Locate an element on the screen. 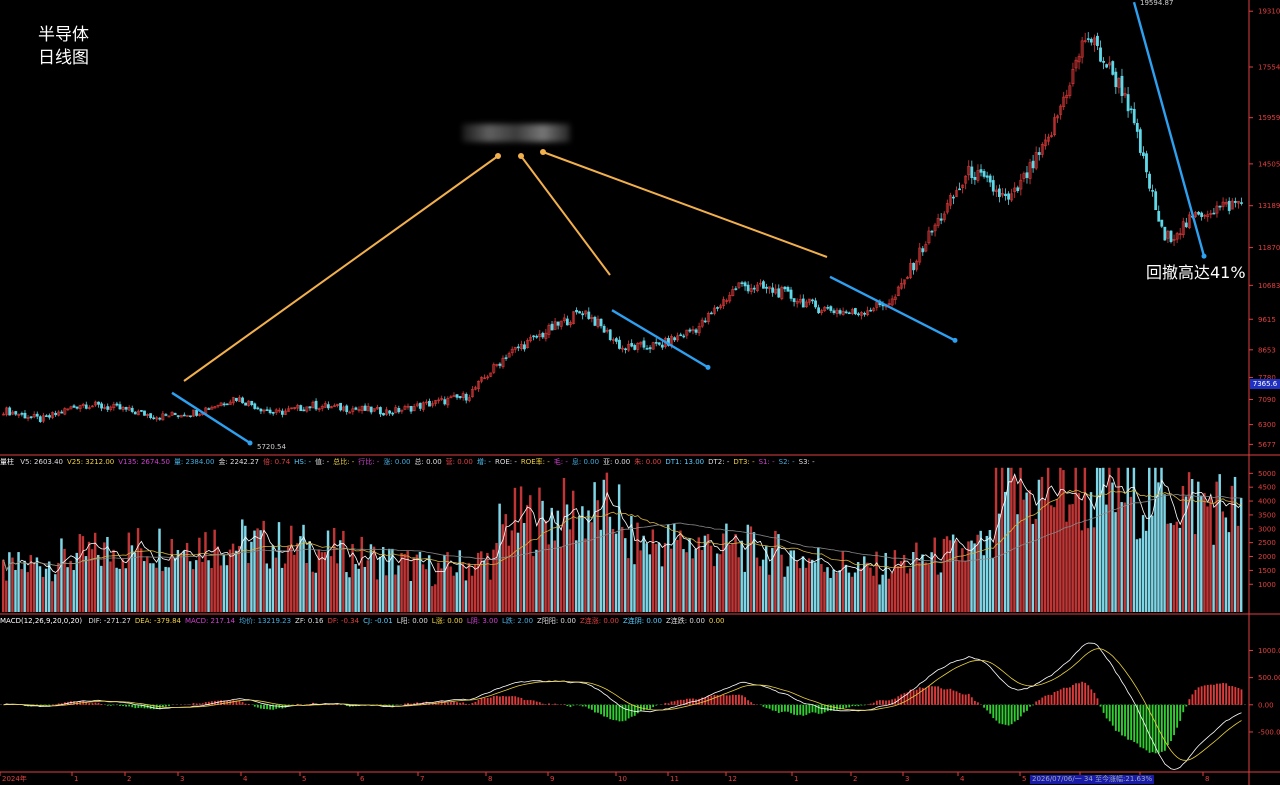 This screenshot has width=1280, height=785. volume-indicator-item: S2: - is located at coordinates (786, 462).